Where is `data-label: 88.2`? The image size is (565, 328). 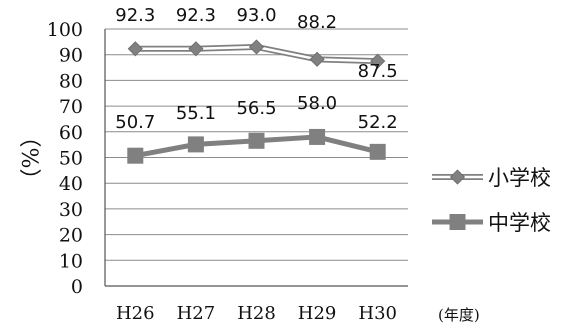 data-label: 88.2 is located at coordinates (317, 22).